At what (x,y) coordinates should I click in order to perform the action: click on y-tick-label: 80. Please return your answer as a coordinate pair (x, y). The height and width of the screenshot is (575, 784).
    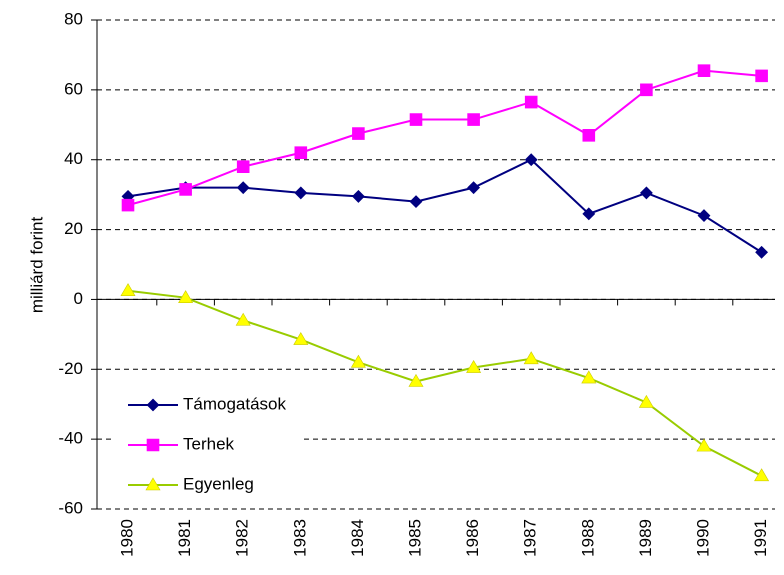
    Looking at the image, I should click on (73, 18).